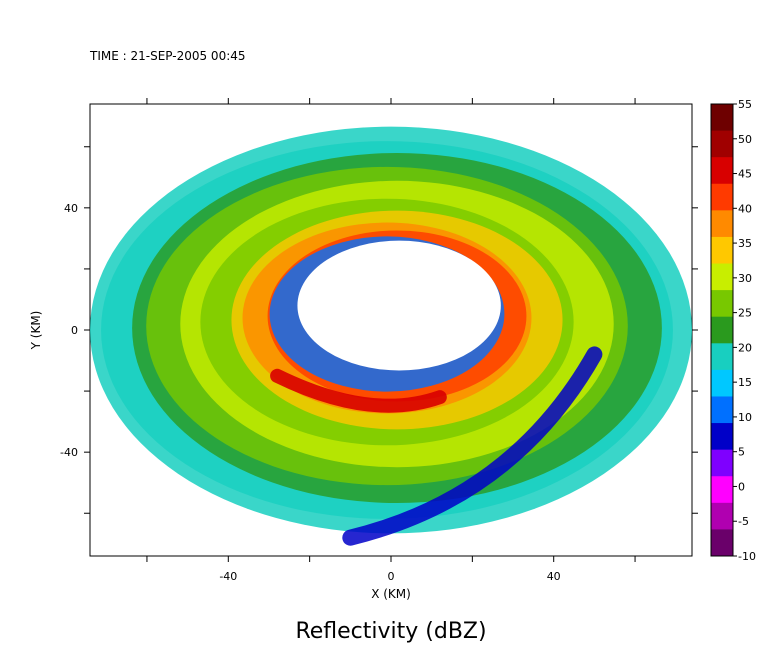 The image size is (768, 662). What do you see at coordinates (745, 174) in the screenshot?
I see `colorbar-label: 45` at bounding box center [745, 174].